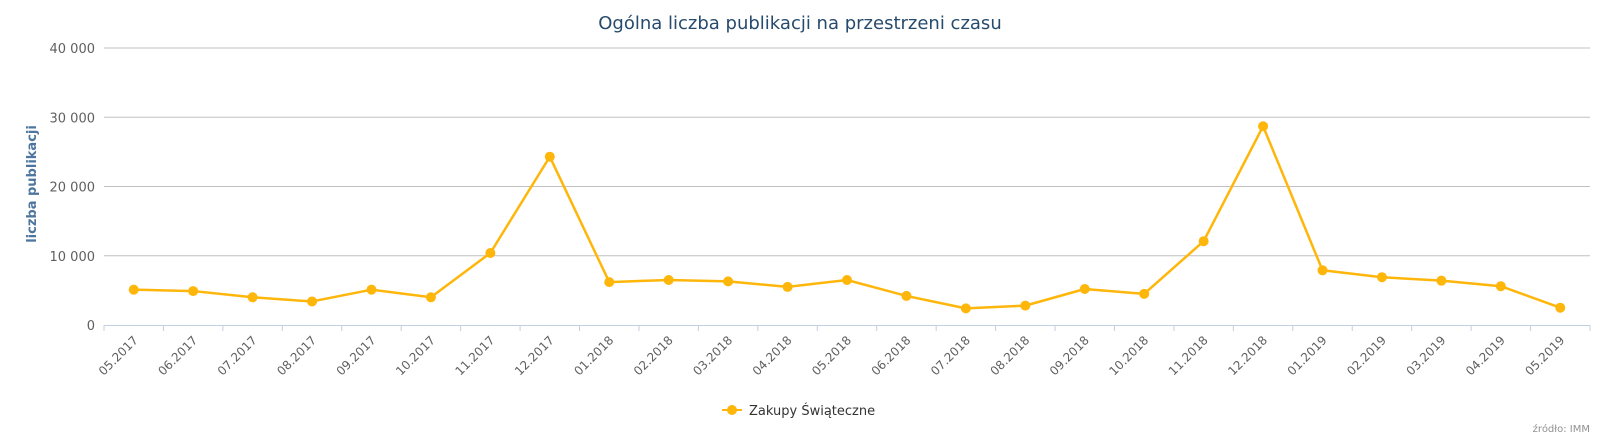 This screenshot has height=438, width=1600. What do you see at coordinates (1307, 355) in the screenshot?
I see `x-tick-label: 01.2019` at bounding box center [1307, 355].